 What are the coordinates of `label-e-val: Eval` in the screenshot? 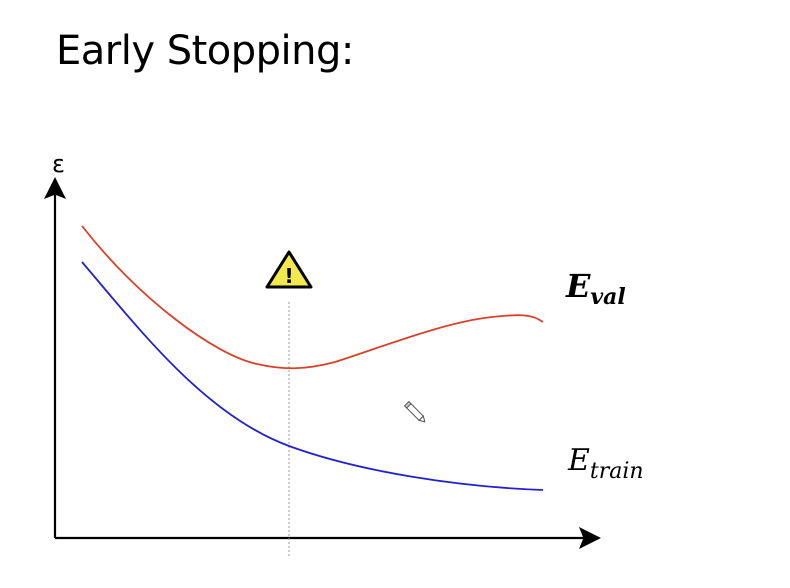 It's located at (595, 288).